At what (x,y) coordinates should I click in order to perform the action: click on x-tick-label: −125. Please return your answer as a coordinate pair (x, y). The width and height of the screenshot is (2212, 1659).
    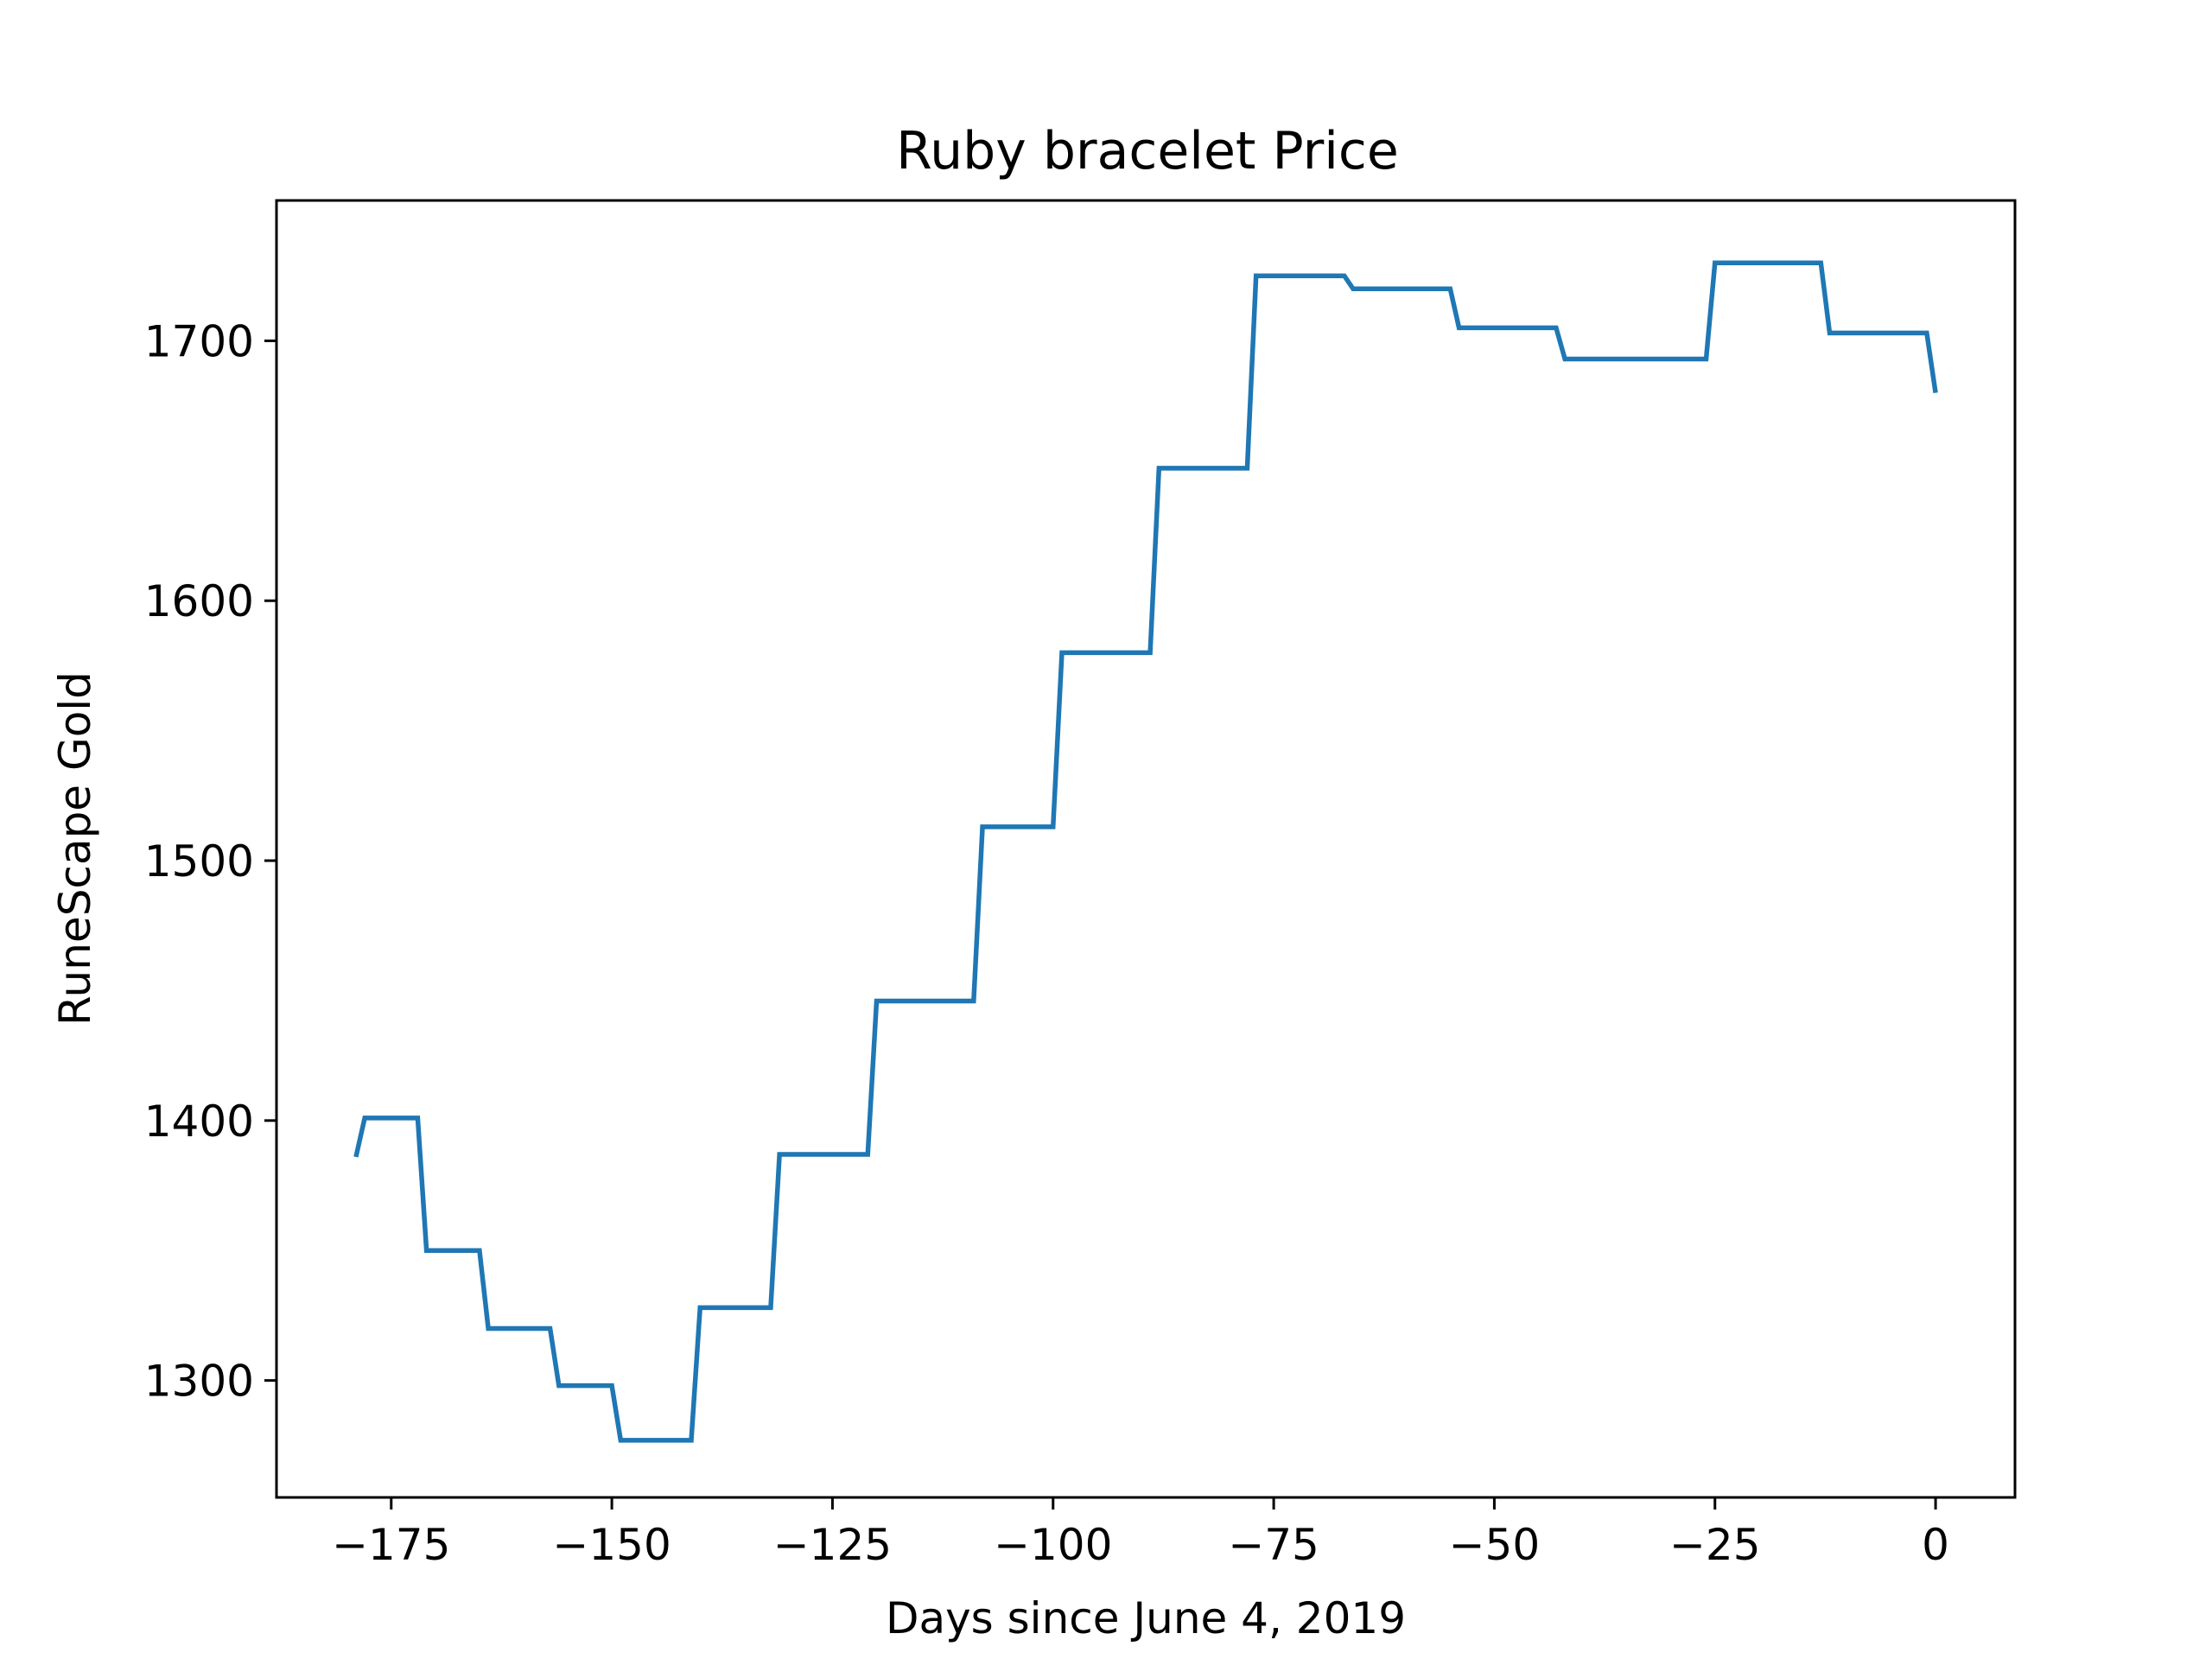
    Looking at the image, I should click on (832, 1545).